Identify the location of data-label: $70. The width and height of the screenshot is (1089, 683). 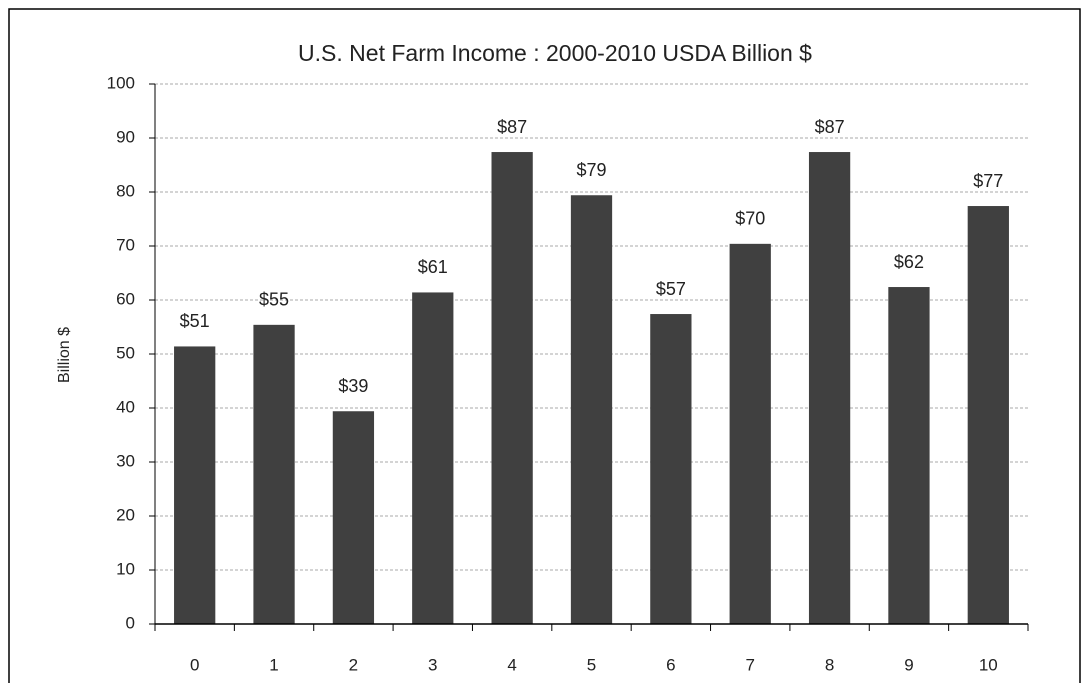
(750, 219).